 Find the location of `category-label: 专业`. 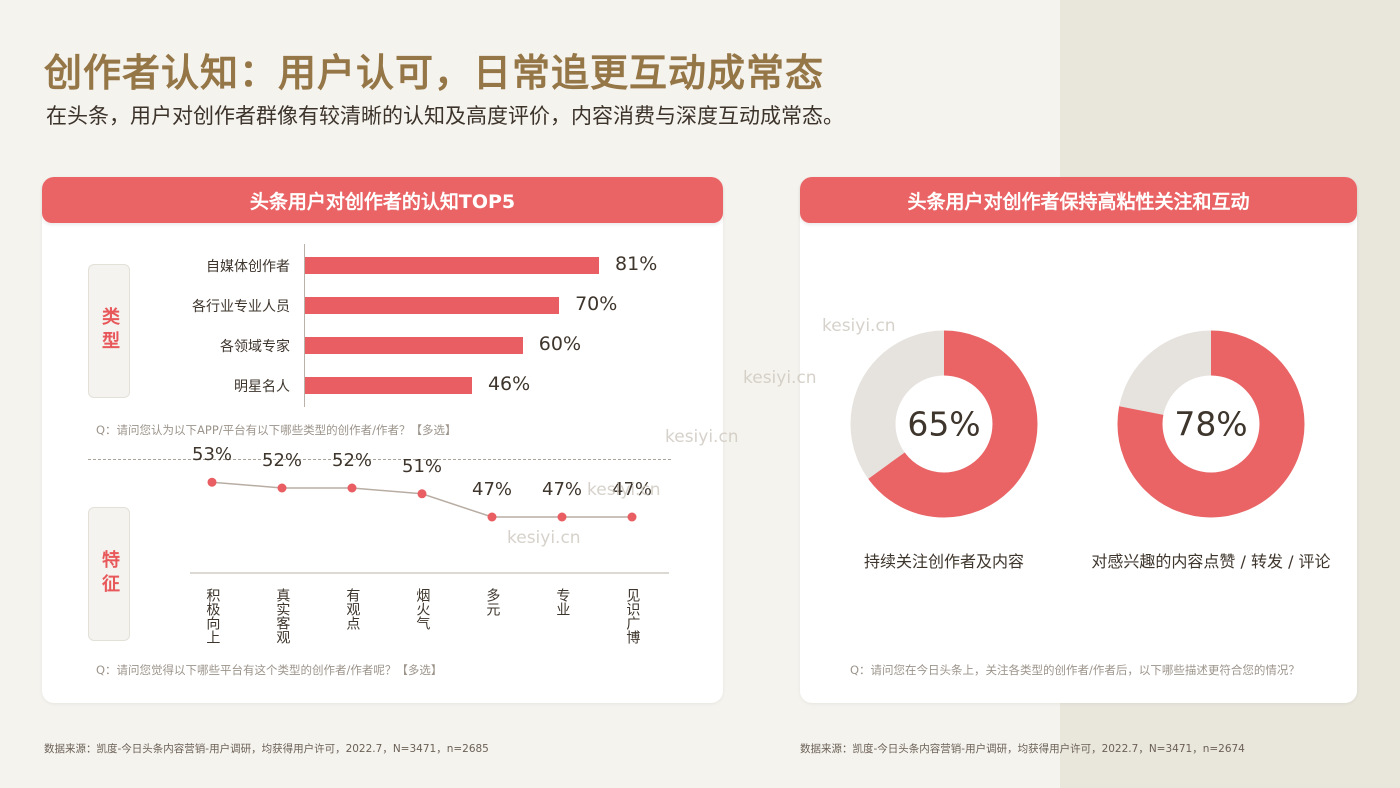

category-label: 专业 is located at coordinates (562, 602).